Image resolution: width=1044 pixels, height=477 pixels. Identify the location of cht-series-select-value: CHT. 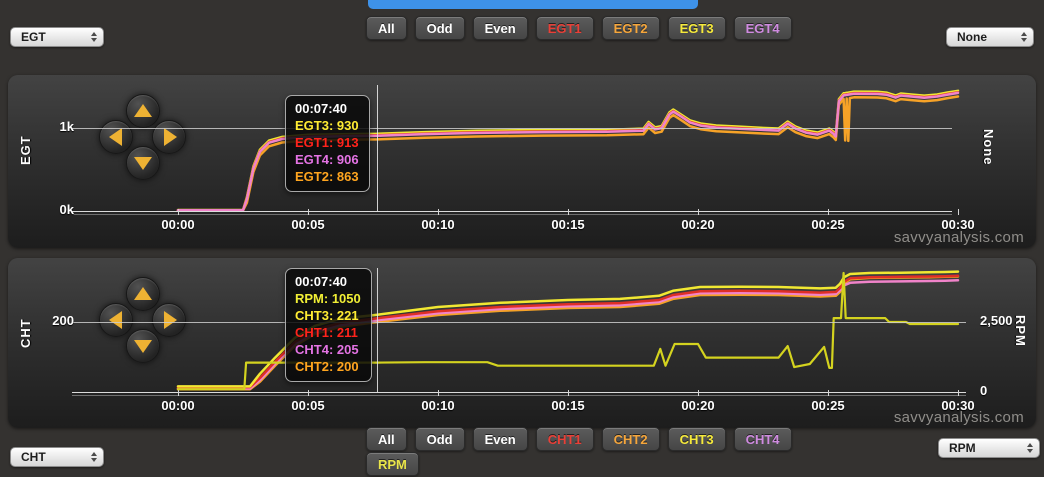
(33, 457).